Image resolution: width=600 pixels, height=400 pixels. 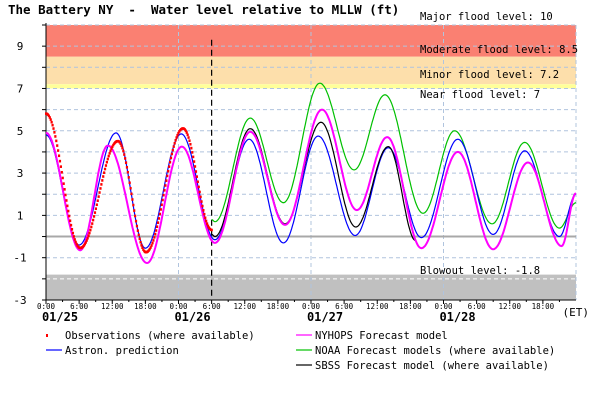 What do you see at coordinates (435, 351) in the screenshot?
I see `legend-label: NOAA Forecast models (where available)` at bounding box center [435, 351].